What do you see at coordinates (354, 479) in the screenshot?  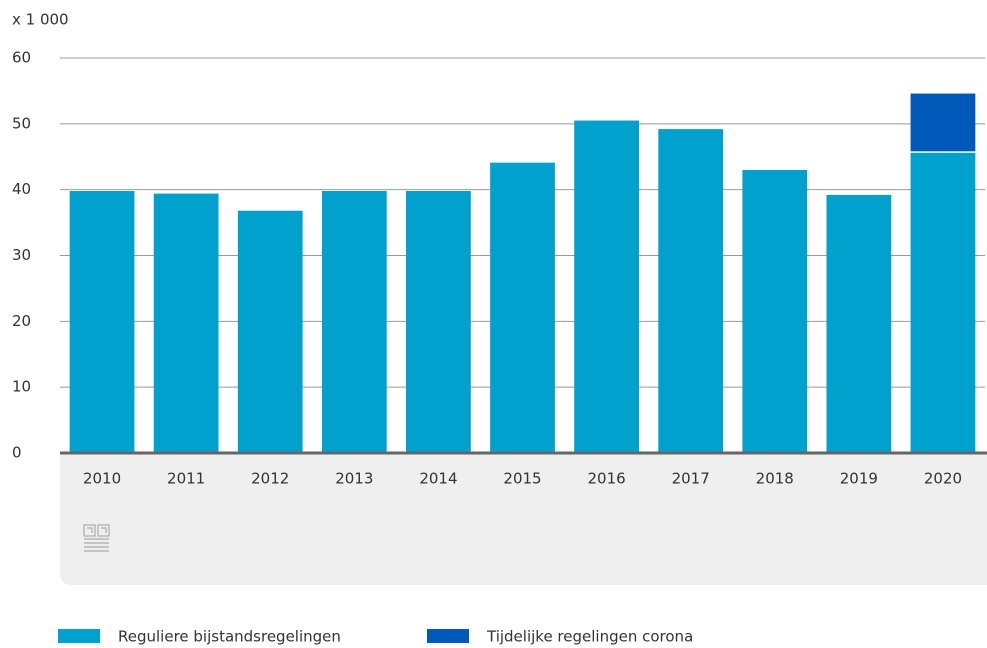 I see `x-tick-label: 2013` at bounding box center [354, 479].